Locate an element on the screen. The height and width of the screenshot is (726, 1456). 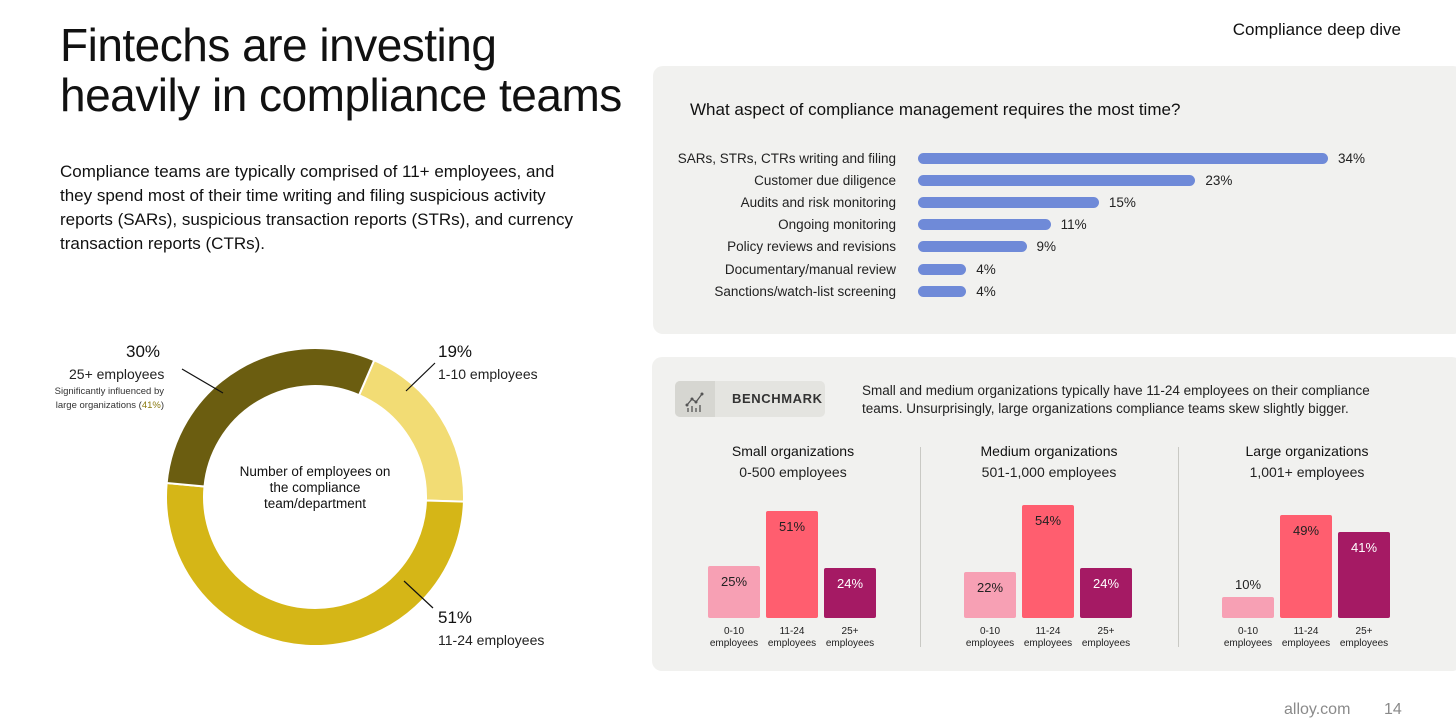
org-title-small: Small organizations is located at coordinates (793, 451).